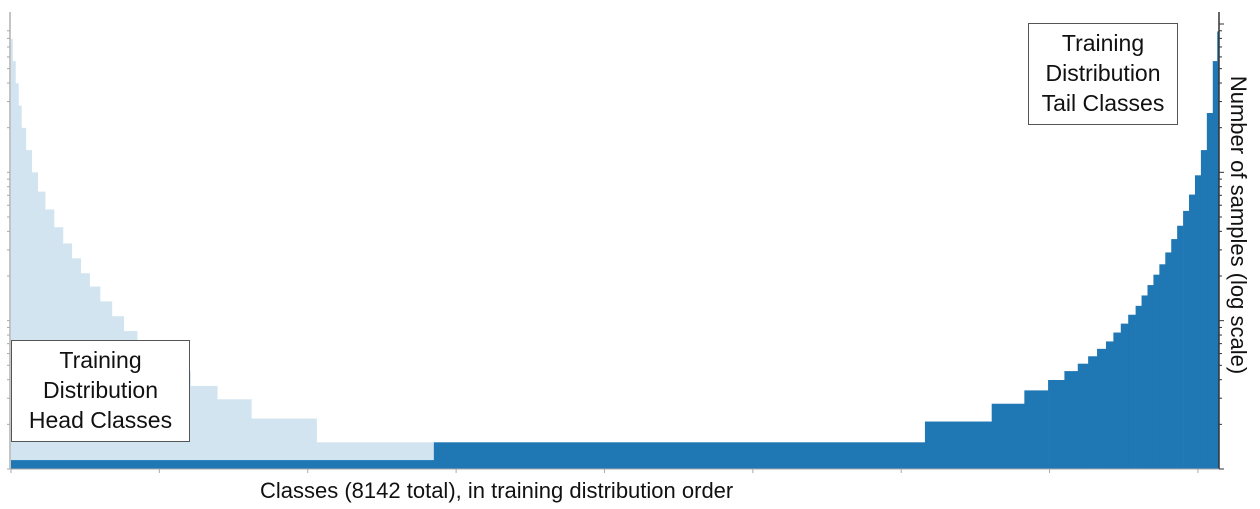 Image resolution: width=1260 pixels, height=509 pixels. What do you see at coordinates (1103, 103) in the screenshot?
I see `tail-label-line: Tail Classes` at bounding box center [1103, 103].